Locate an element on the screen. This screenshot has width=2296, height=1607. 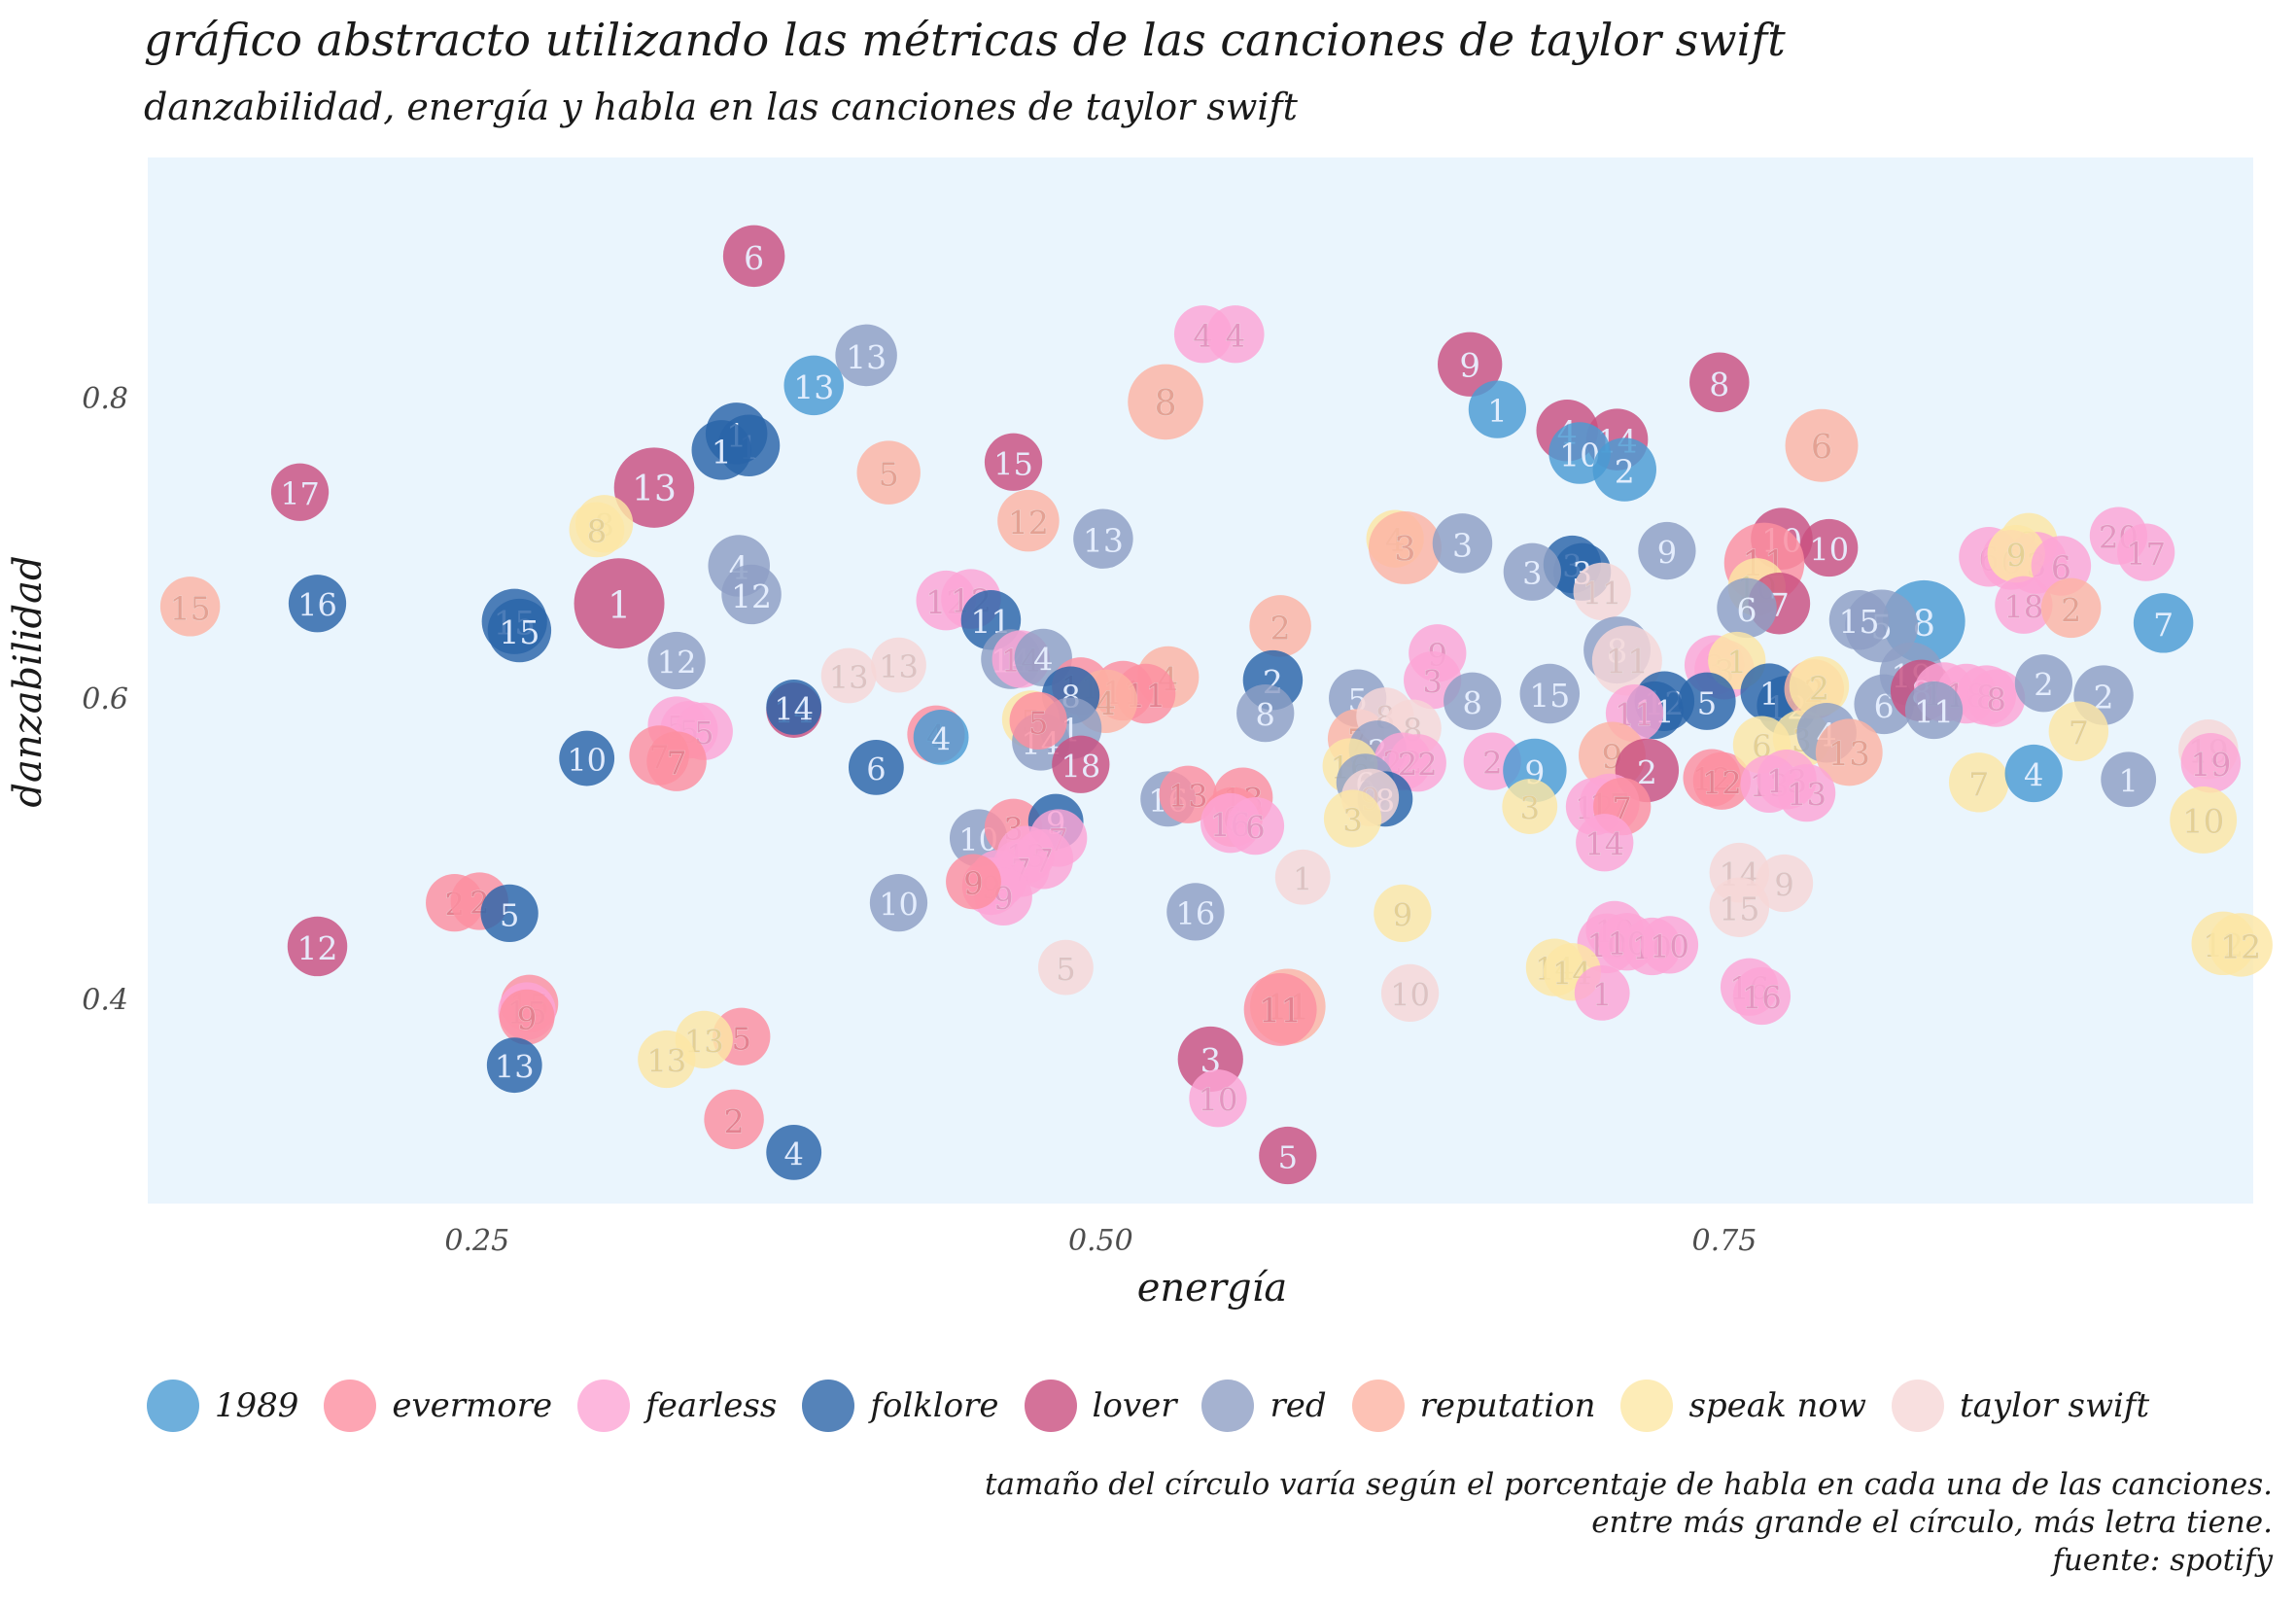
legend-item: speak now is located at coordinates (1743, 1406).